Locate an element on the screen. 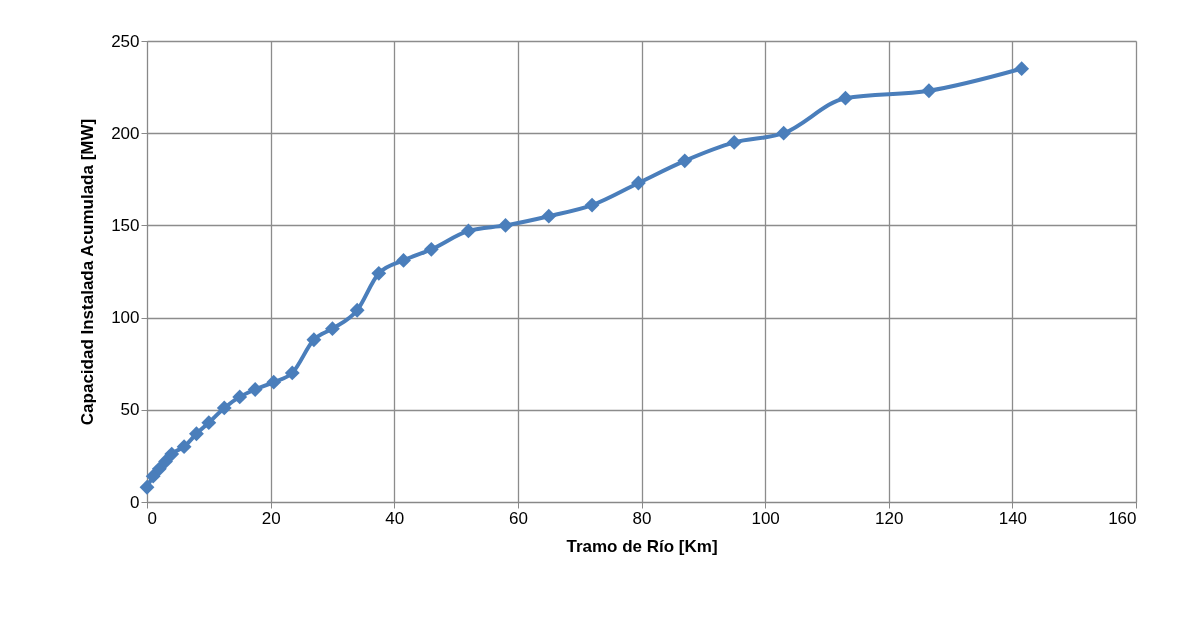  x-tick-label: 0 is located at coordinates (152, 518).